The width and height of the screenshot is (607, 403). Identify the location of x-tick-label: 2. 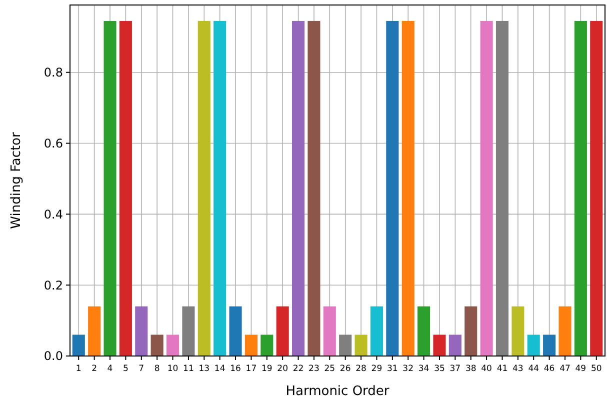
(95, 369).